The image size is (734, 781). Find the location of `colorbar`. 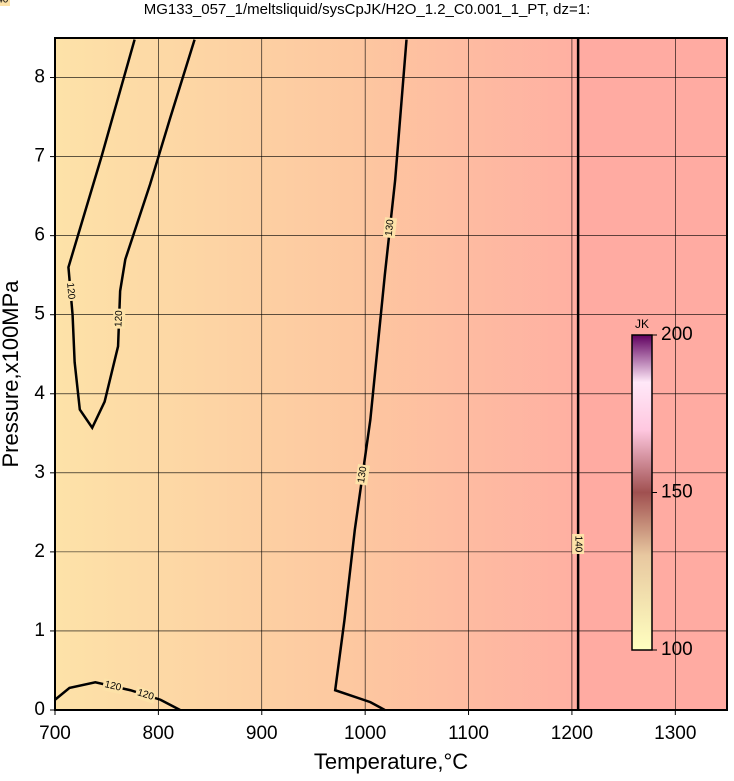

colorbar is located at coordinates (642, 492).